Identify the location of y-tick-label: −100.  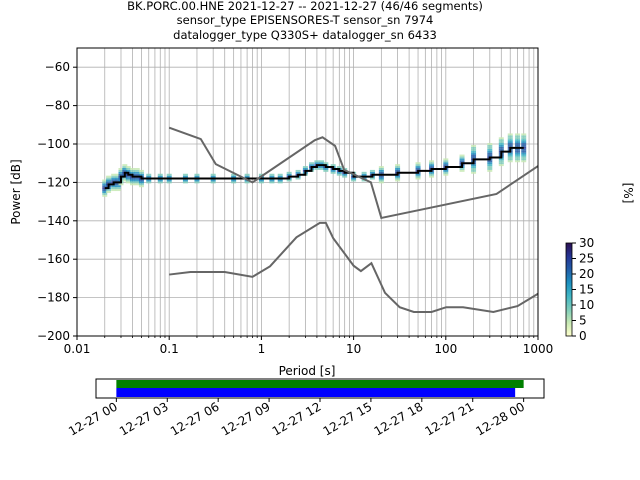
(53, 144).